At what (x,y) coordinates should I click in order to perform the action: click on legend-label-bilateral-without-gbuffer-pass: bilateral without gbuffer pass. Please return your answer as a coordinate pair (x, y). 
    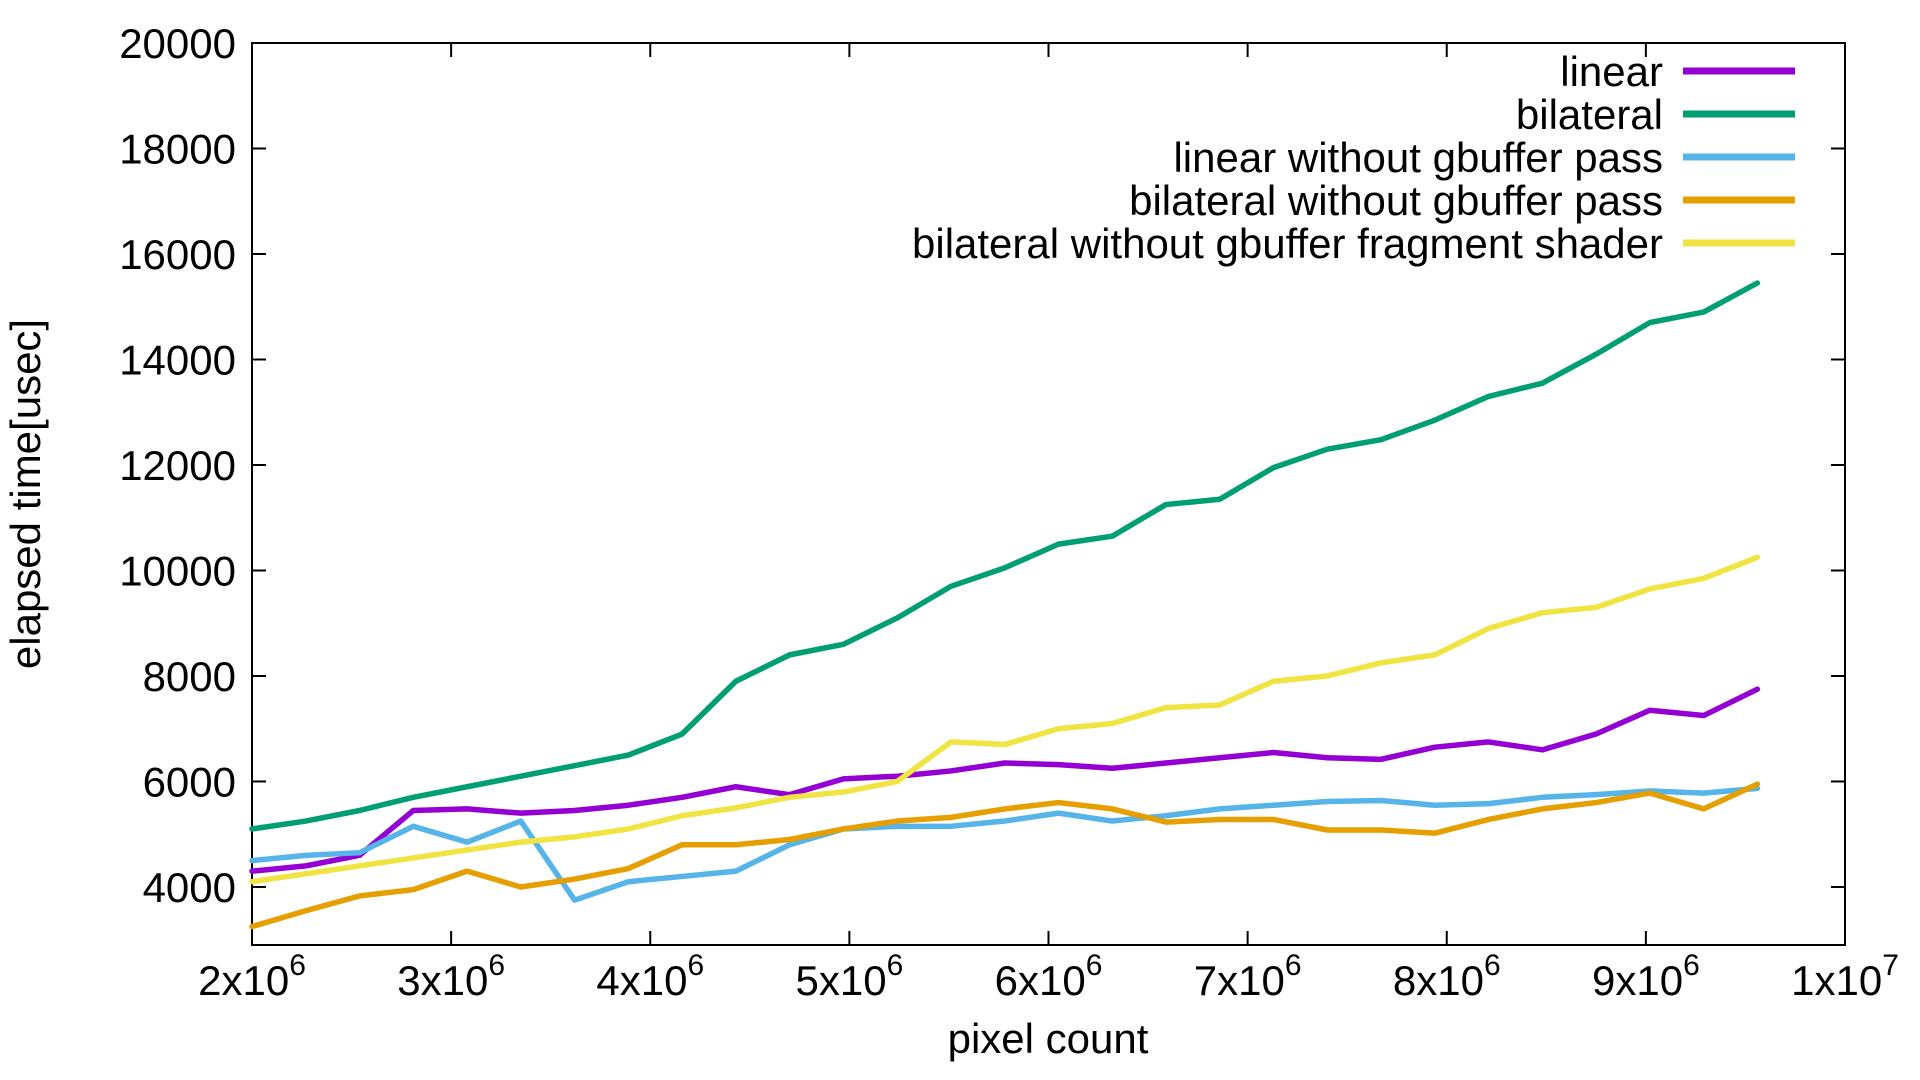
    Looking at the image, I should click on (1396, 200).